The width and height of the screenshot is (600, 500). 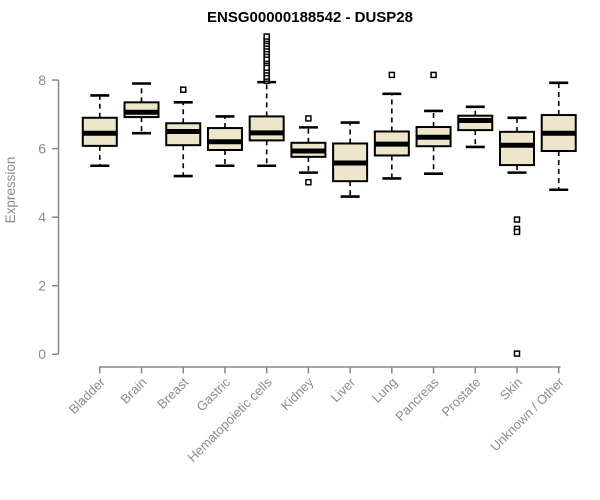 I want to click on boxplot-unknown-other, so click(x=558, y=136).